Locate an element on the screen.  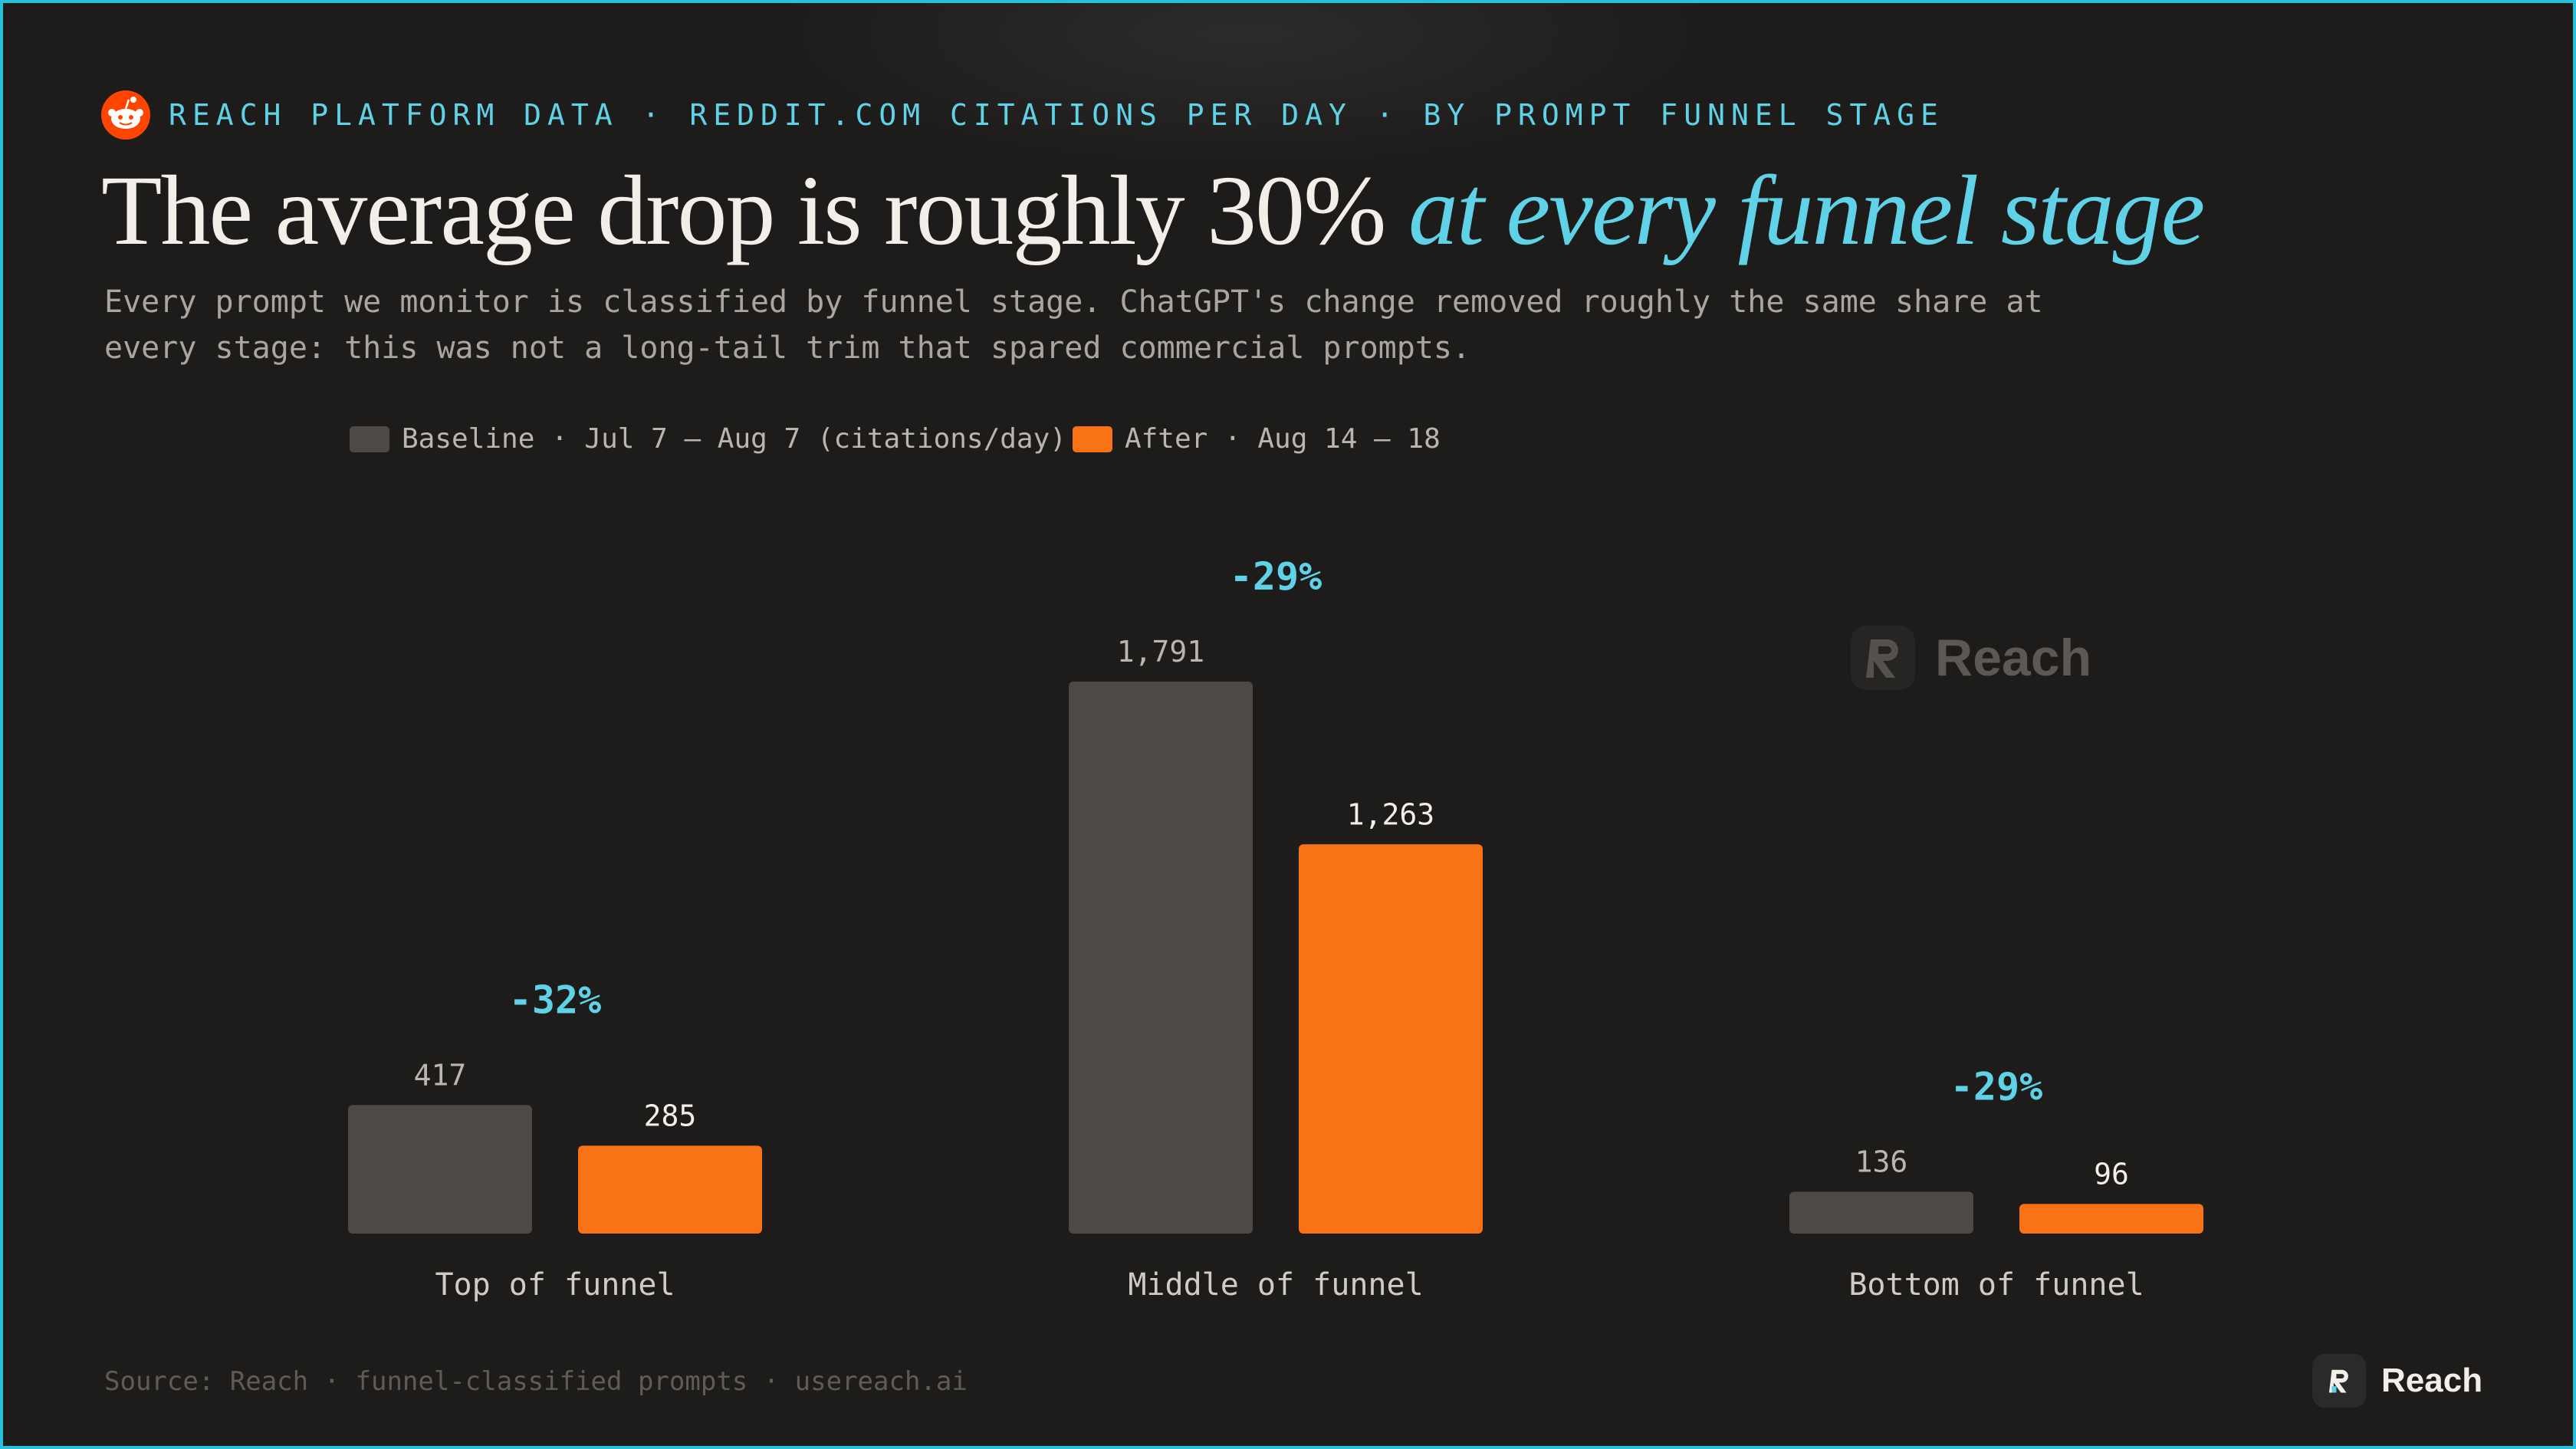
change-label-3: -29% is located at coordinates (1996, 1086).